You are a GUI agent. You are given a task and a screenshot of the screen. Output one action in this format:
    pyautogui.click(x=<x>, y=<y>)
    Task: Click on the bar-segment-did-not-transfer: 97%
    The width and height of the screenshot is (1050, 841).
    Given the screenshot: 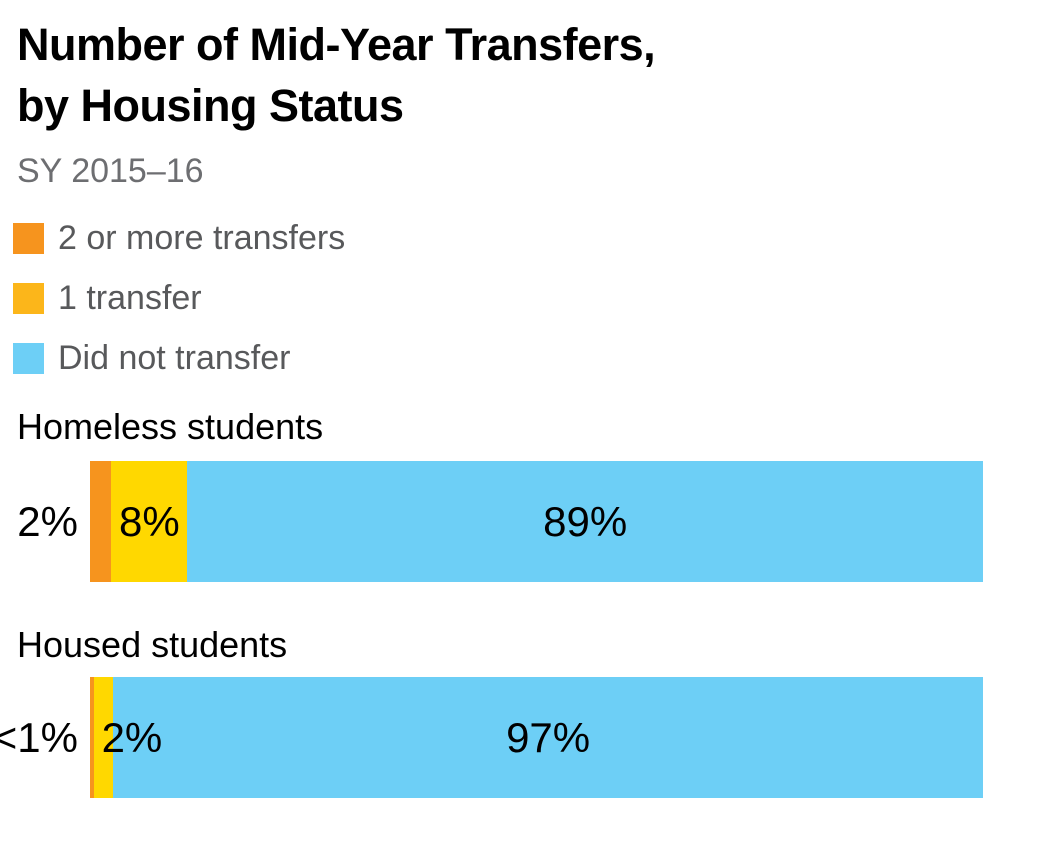 What is the action you would take?
    pyautogui.click(x=548, y=737)
    